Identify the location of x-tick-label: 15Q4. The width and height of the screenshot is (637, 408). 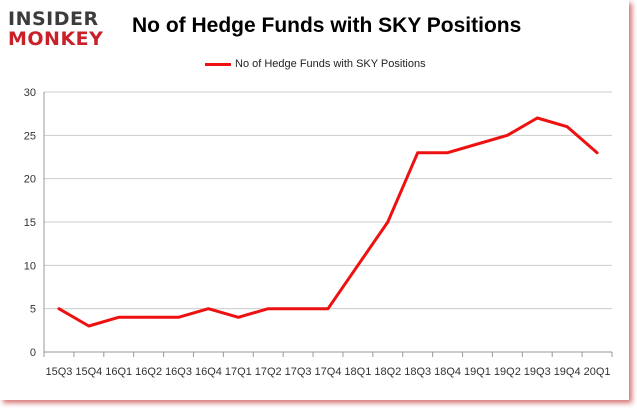
(88, 372).